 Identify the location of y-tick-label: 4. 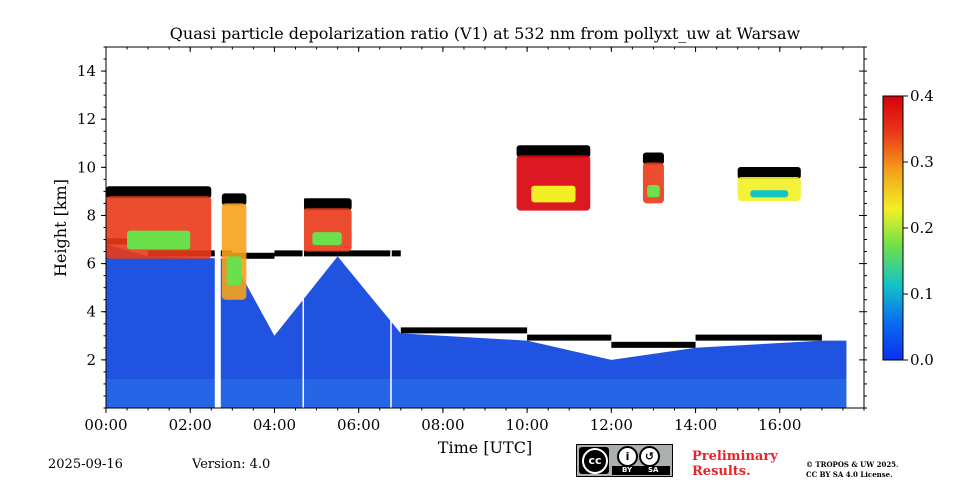
(91, 312).